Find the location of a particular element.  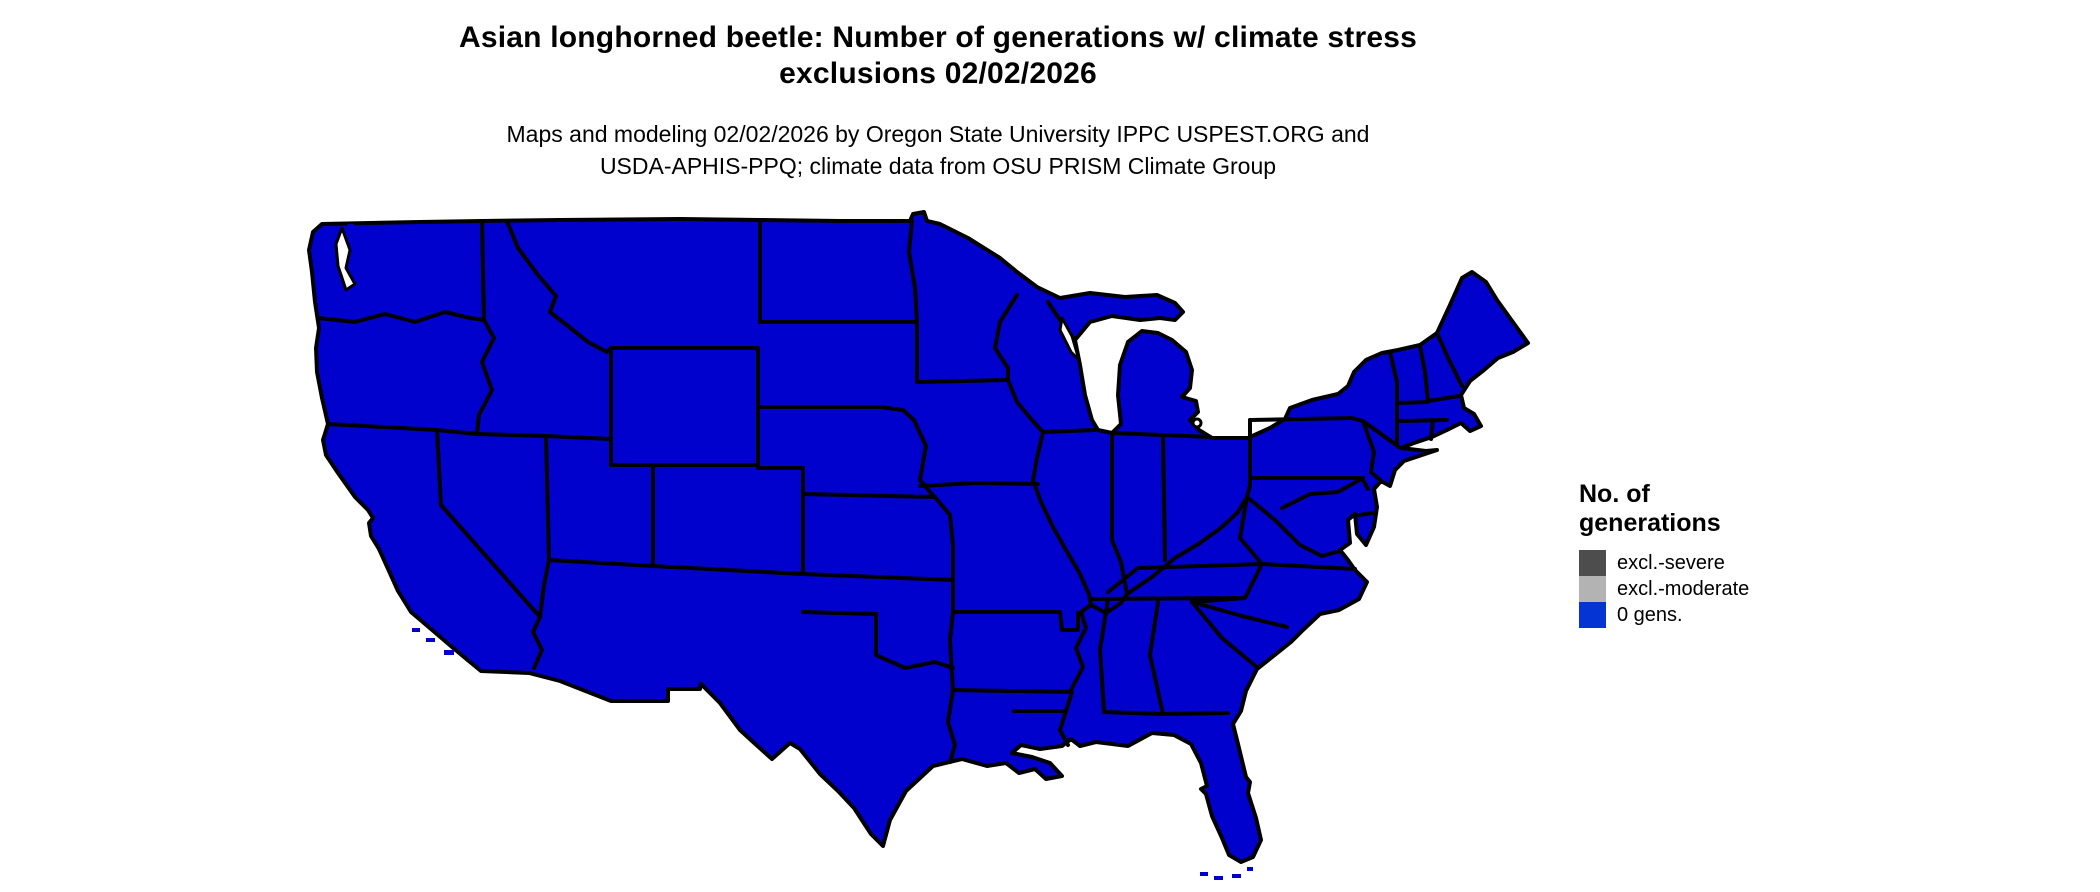

legend-rows: excl.-severe excl.-moderate 0 gens. is located at coordinates (1709, 589).